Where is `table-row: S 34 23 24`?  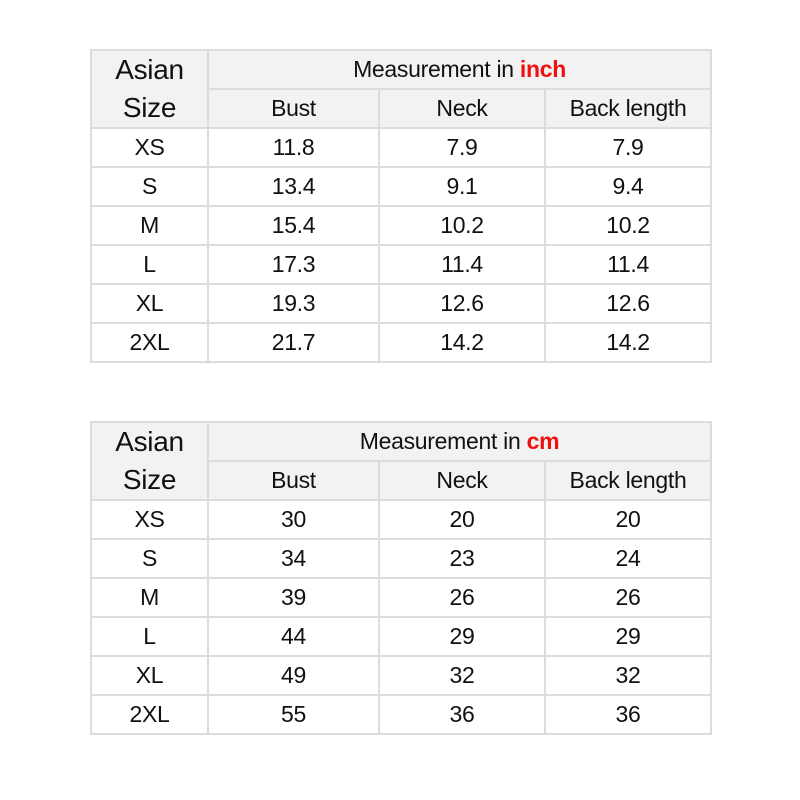
table-row: S 34 23 24 is located at coordinates (401, 558).